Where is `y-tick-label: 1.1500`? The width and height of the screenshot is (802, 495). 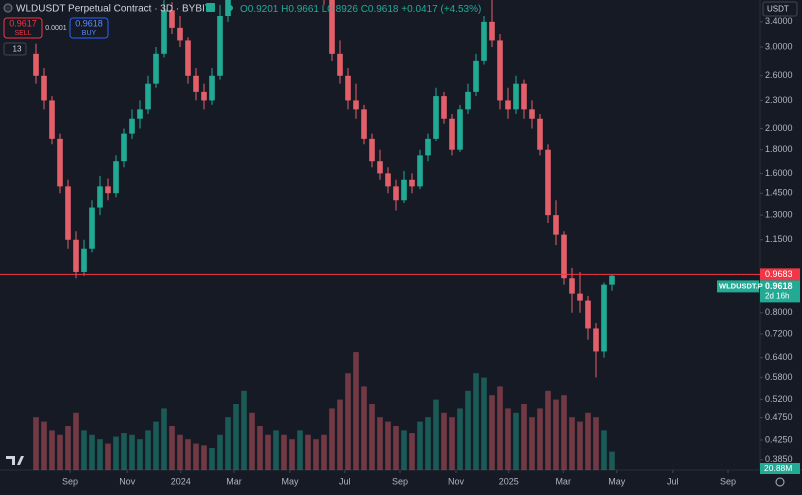
y-tick-label: 1.1500 is located at coordinates (779, 239).